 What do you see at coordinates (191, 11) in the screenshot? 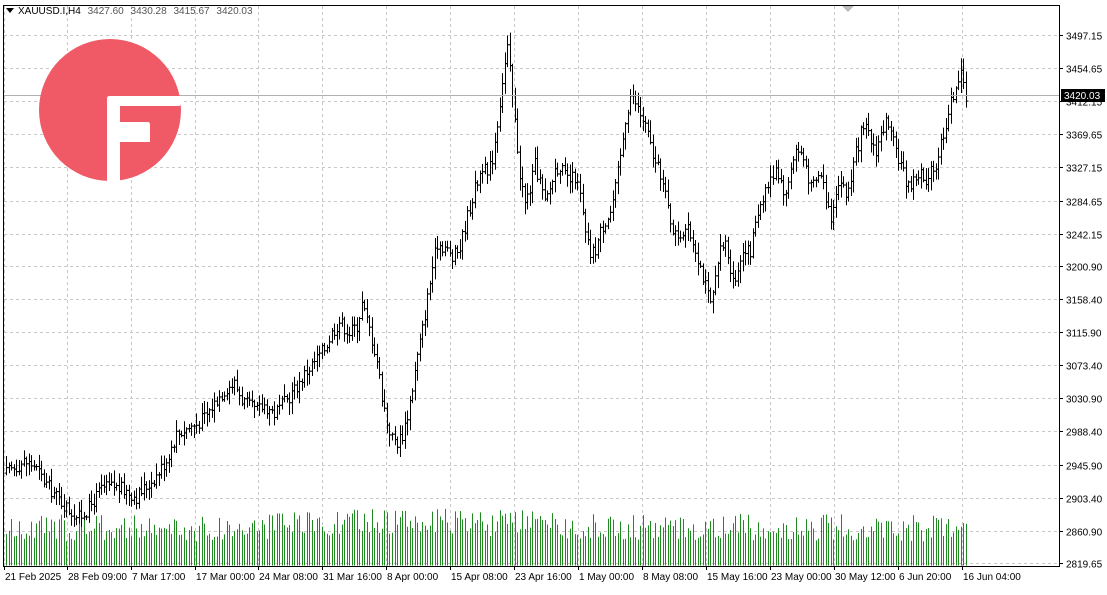
I see `ohlc-low: 3415.67` at bounding box center [191, 11].